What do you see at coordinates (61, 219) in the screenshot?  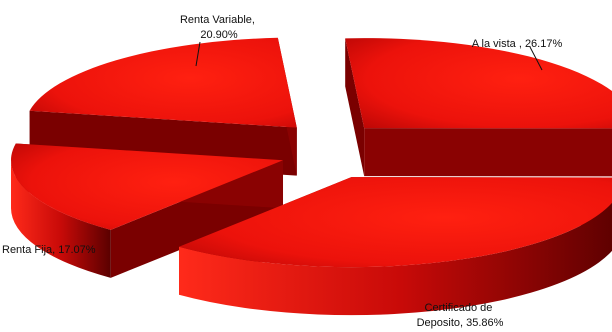 I see `slice-side` at bounding box center [61, 219].